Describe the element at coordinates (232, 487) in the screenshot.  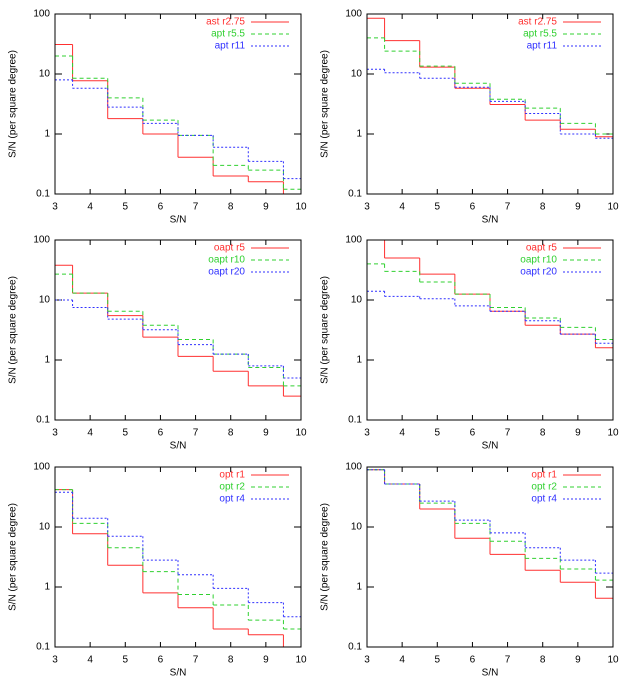
I see `legend-label: opt r2` at that location.